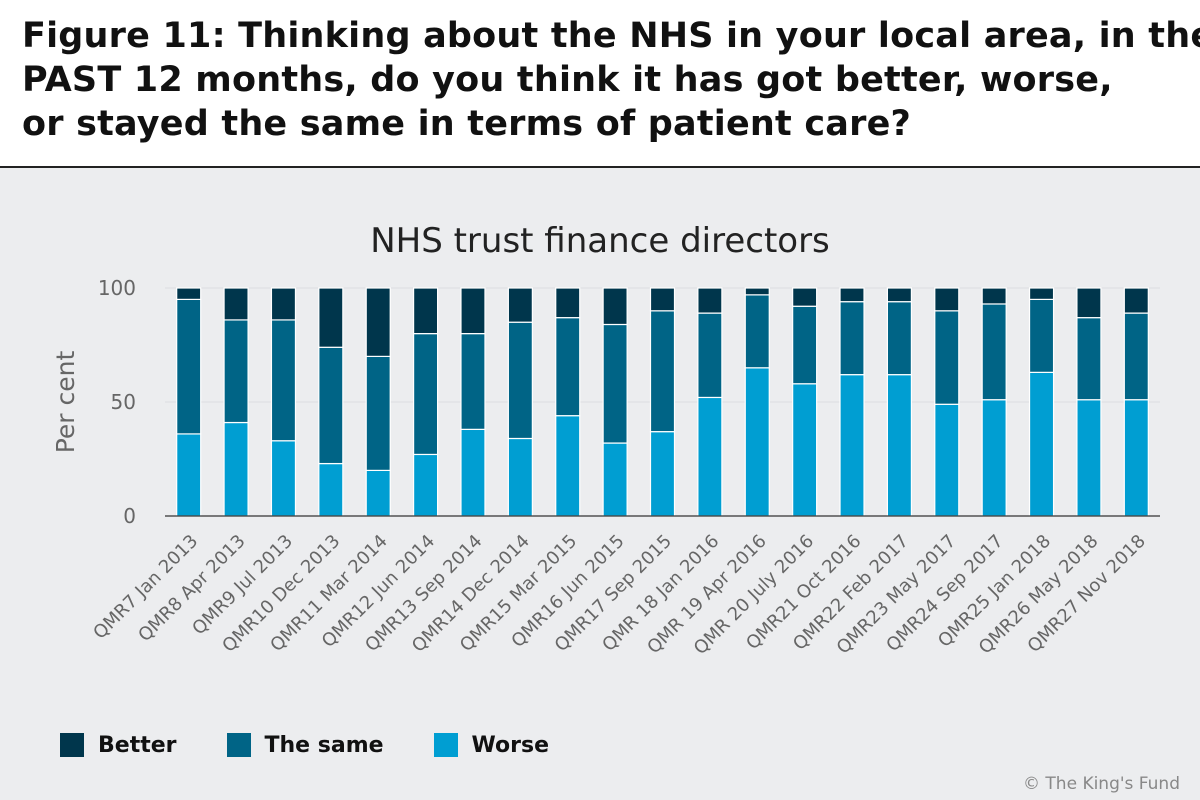 This screenshot has height=800, width=1200. Describe the element at coordinates (1101, 784) in the screenshot. I see `copyright-notice: © The King's Fund` at that location.